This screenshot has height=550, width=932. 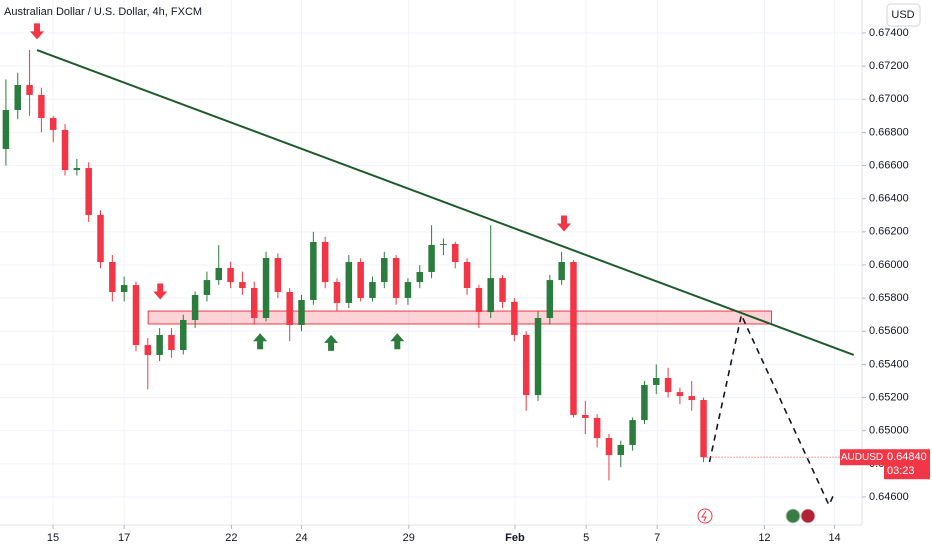 What do you see at coordinates (409, 538) in the screenshot?
I see `x-tick-label: 29` at bounding box center [409, 538].